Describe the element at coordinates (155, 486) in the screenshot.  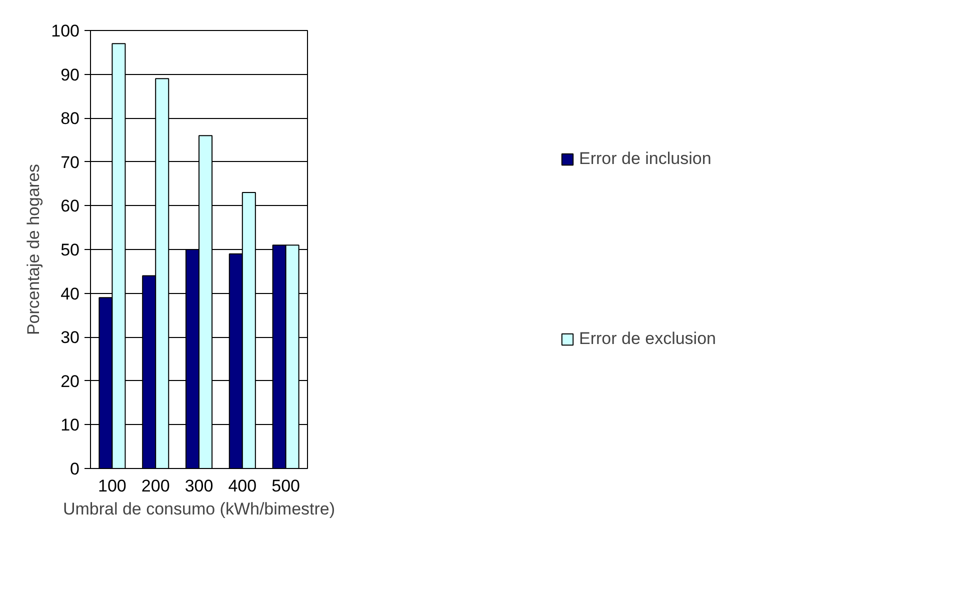
I see `x-tick-label: 200` at that location.